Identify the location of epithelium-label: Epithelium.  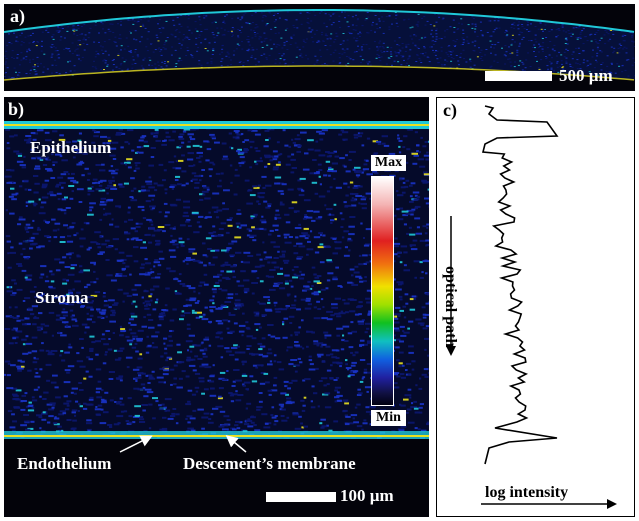
(71, 147).